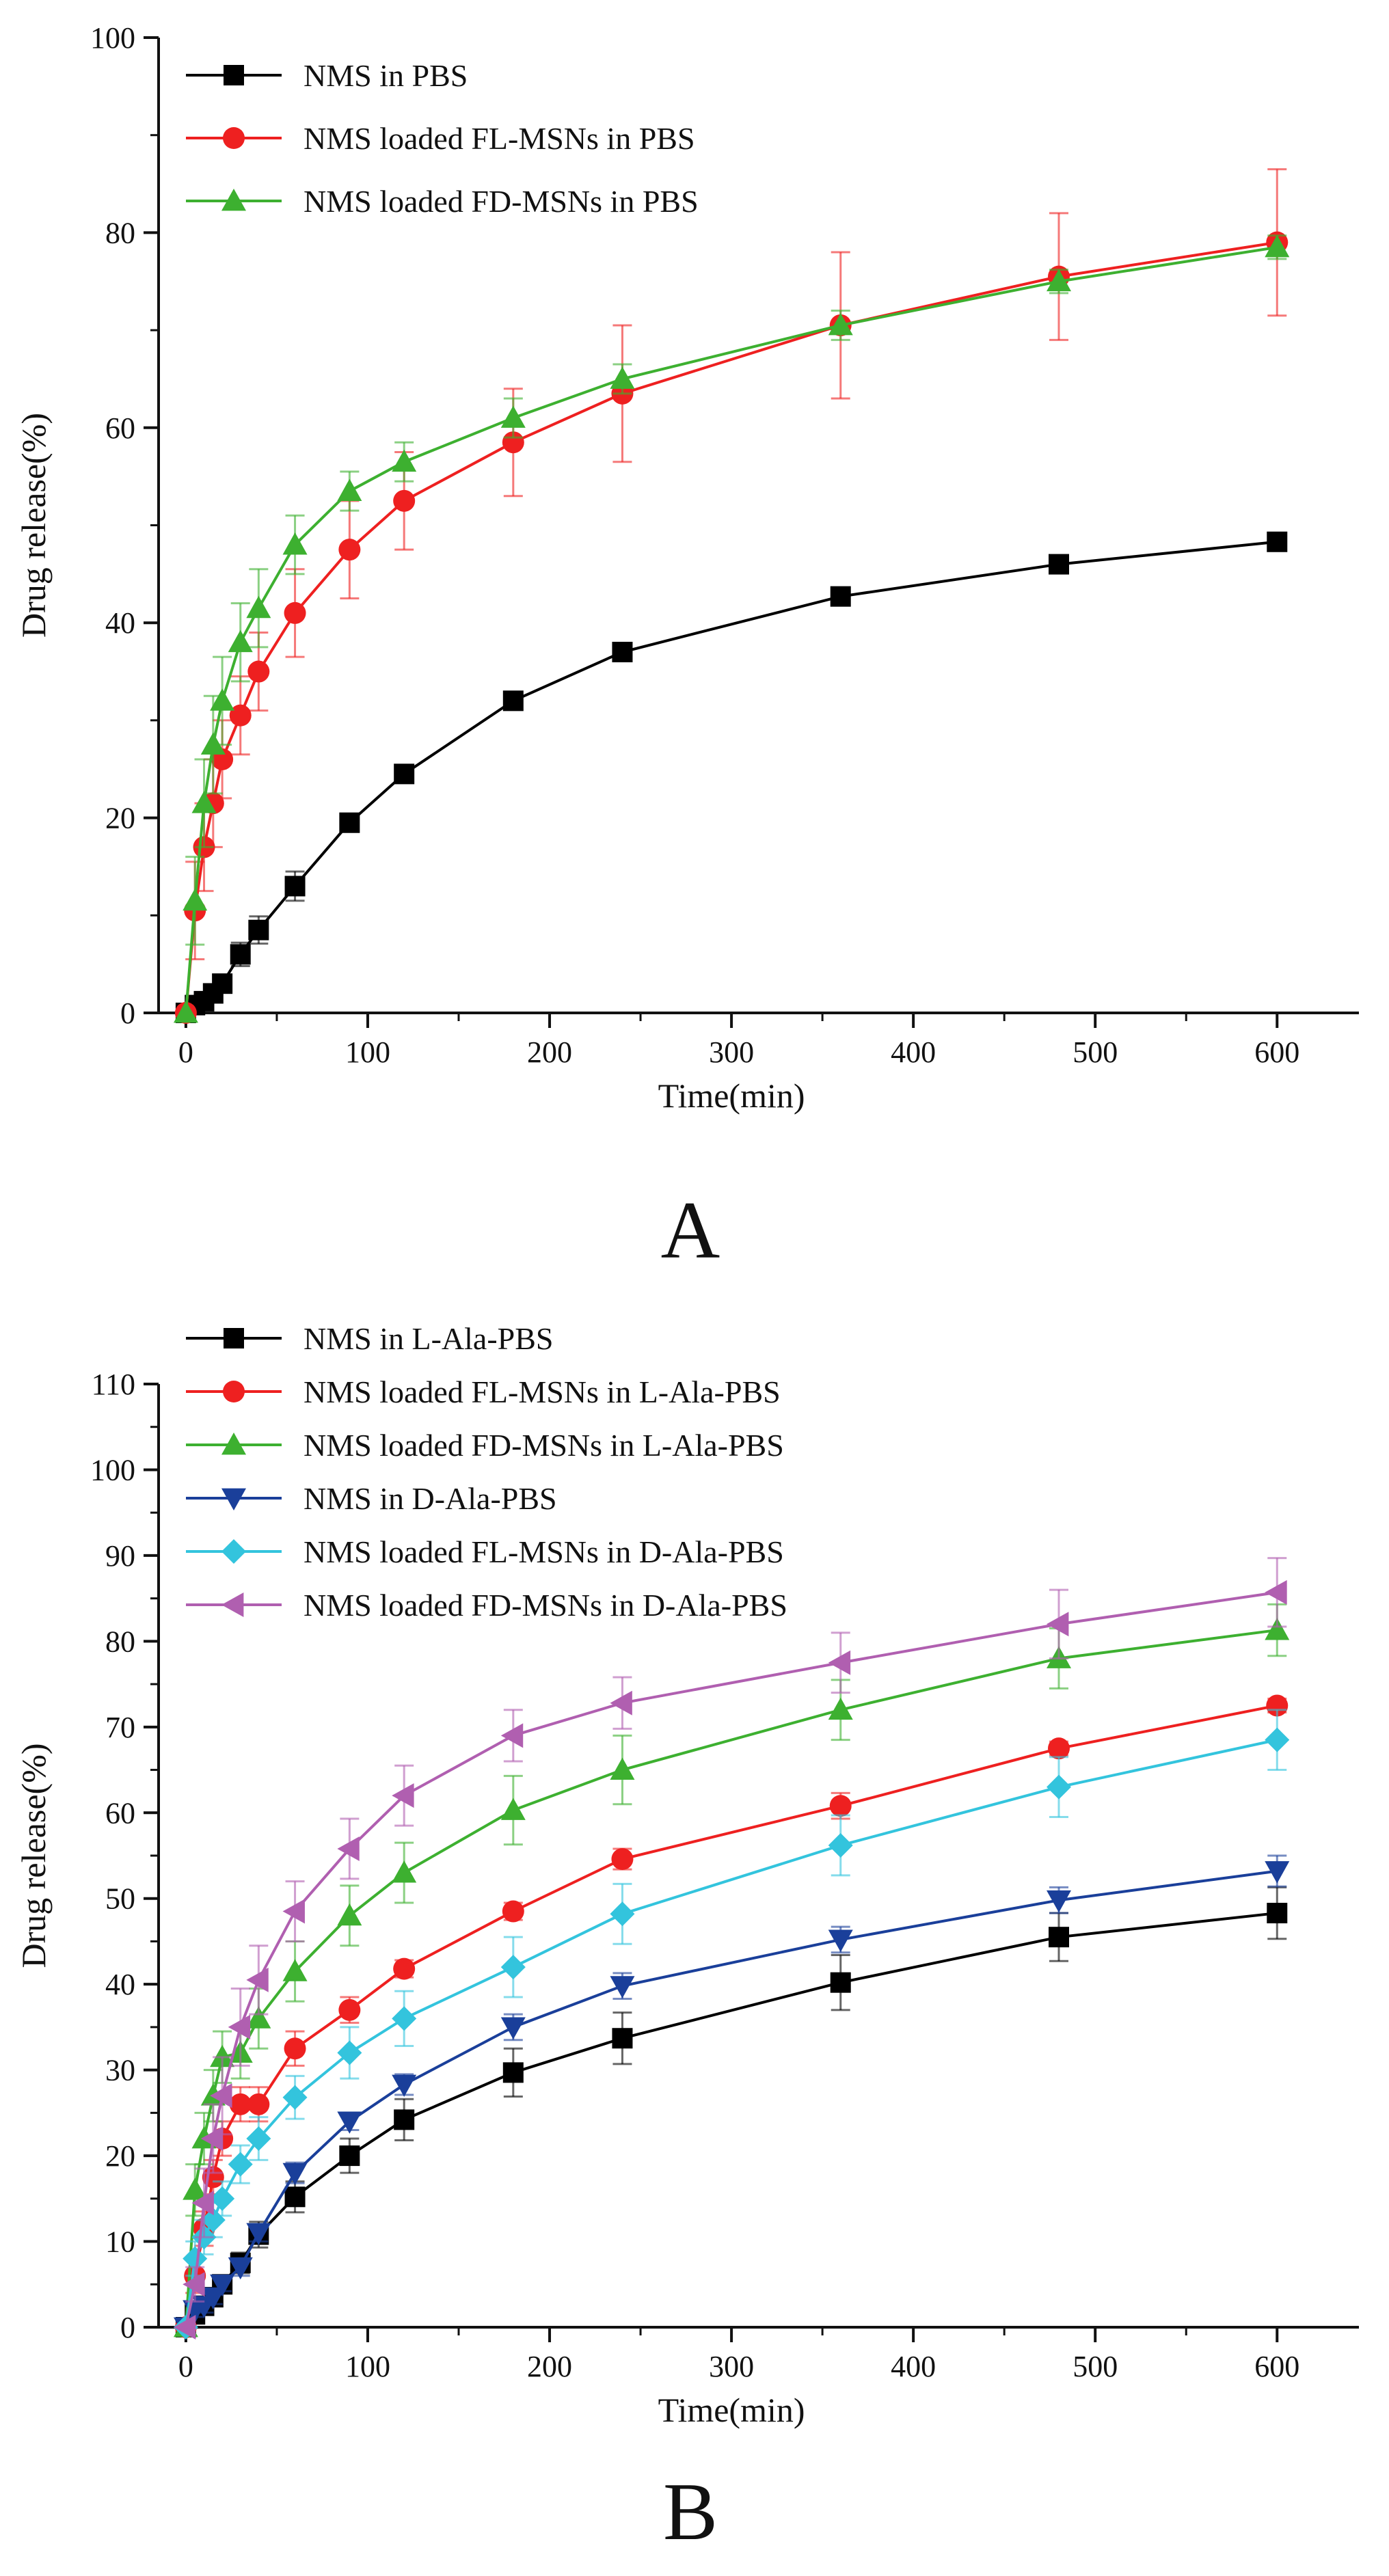 Image resolution: width=1389 pixels, height=2576 pixels. What do you see at coordinates (690, 2511) in the screenshot?
I see `panel-label: B` at bounding box center [690, 2511].